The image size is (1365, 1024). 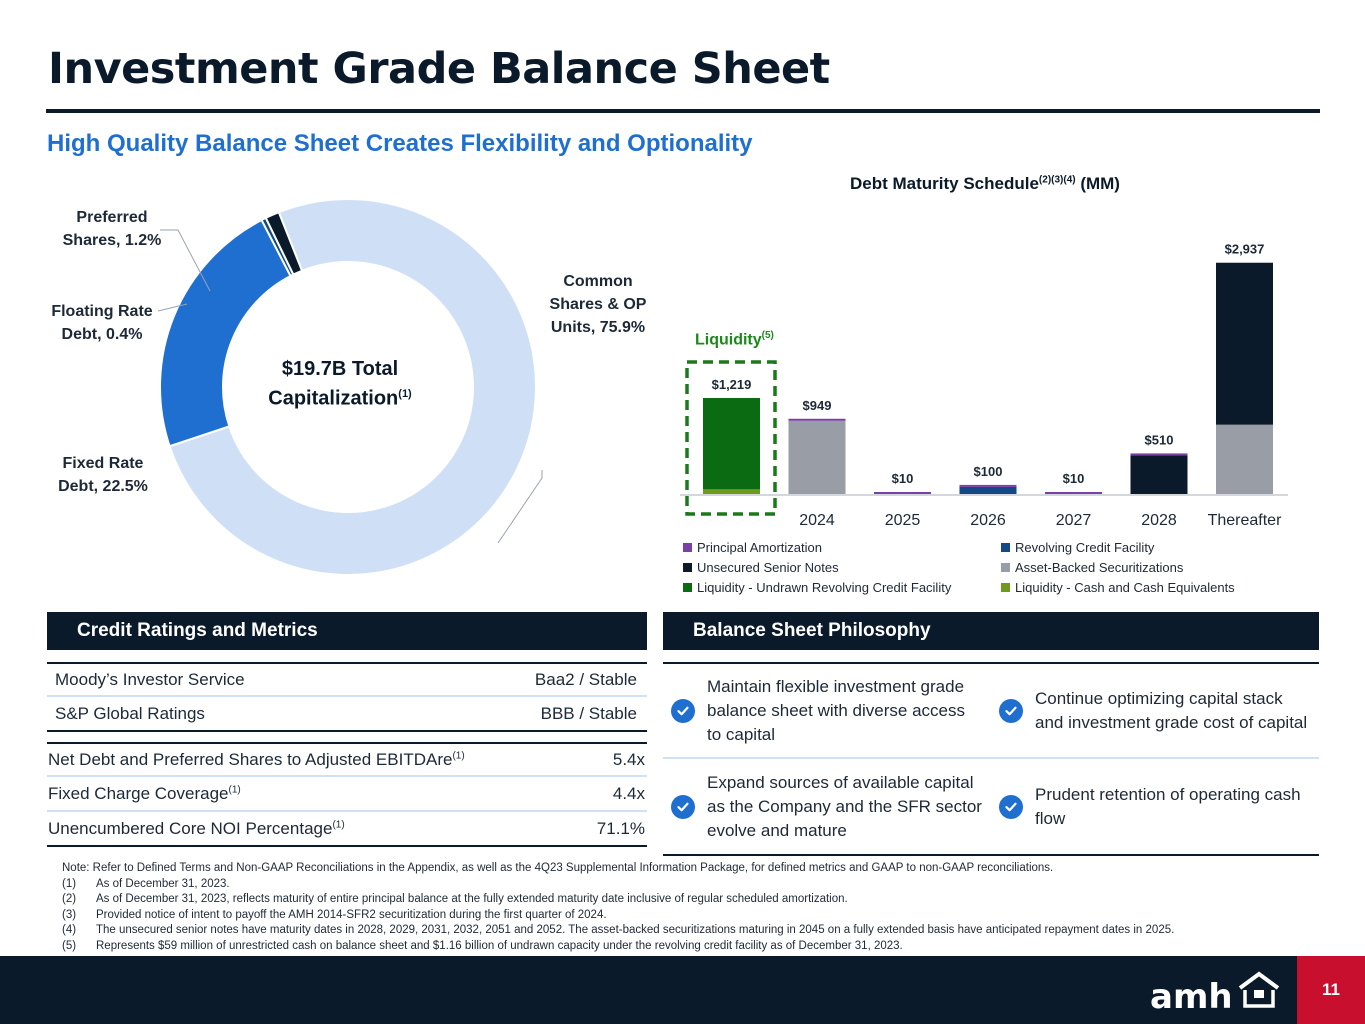 I want to click on donut-segment-preferred-shares, so click(x=284, y=243).